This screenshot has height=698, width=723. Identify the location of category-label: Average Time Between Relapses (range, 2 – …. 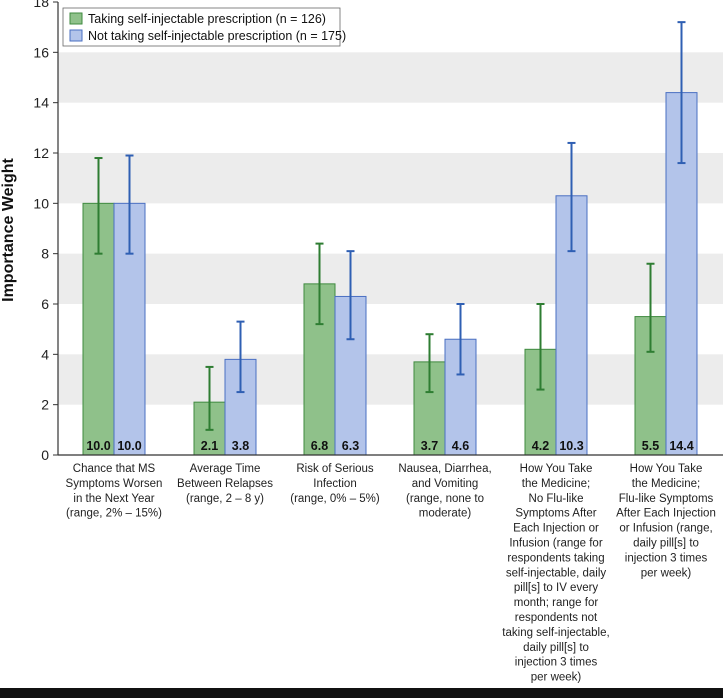
(225, 484).